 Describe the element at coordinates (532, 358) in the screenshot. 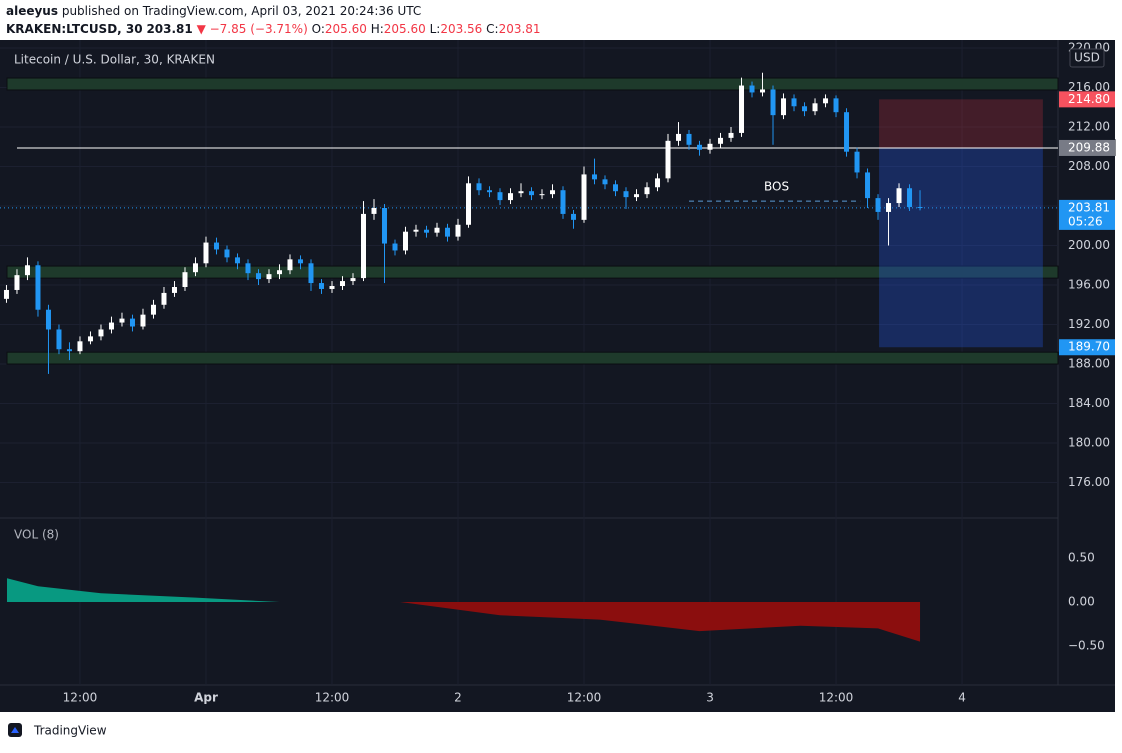

I see `zone` at that location.